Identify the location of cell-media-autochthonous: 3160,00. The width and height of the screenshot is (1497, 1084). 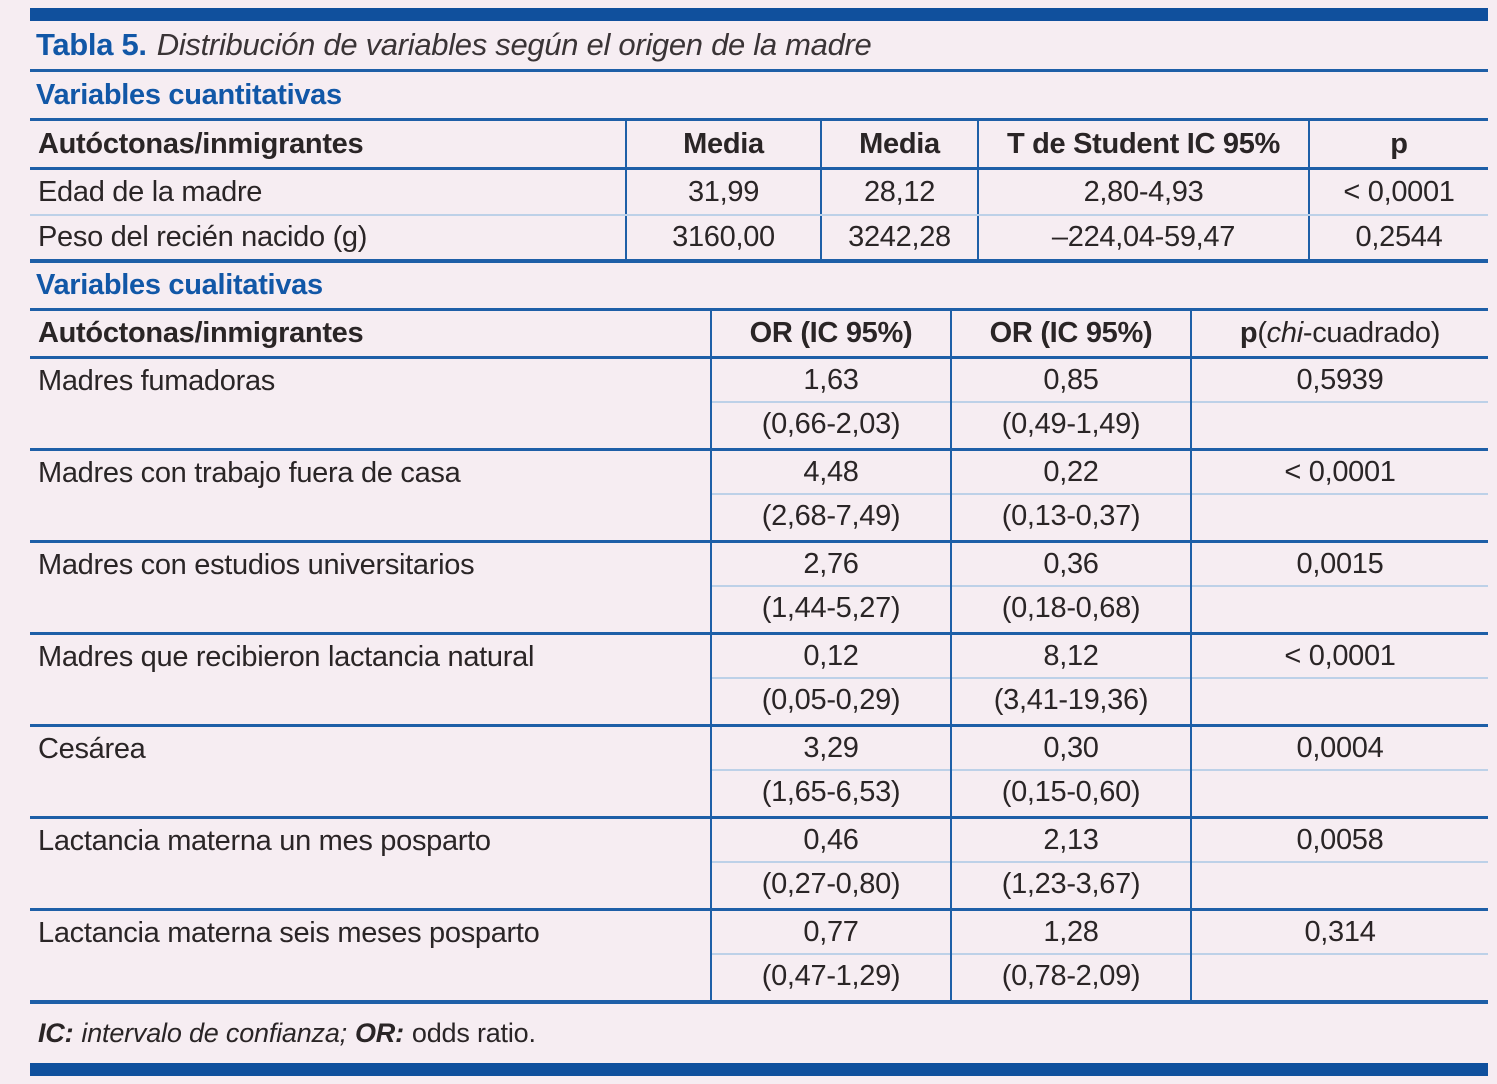
(722, 237).